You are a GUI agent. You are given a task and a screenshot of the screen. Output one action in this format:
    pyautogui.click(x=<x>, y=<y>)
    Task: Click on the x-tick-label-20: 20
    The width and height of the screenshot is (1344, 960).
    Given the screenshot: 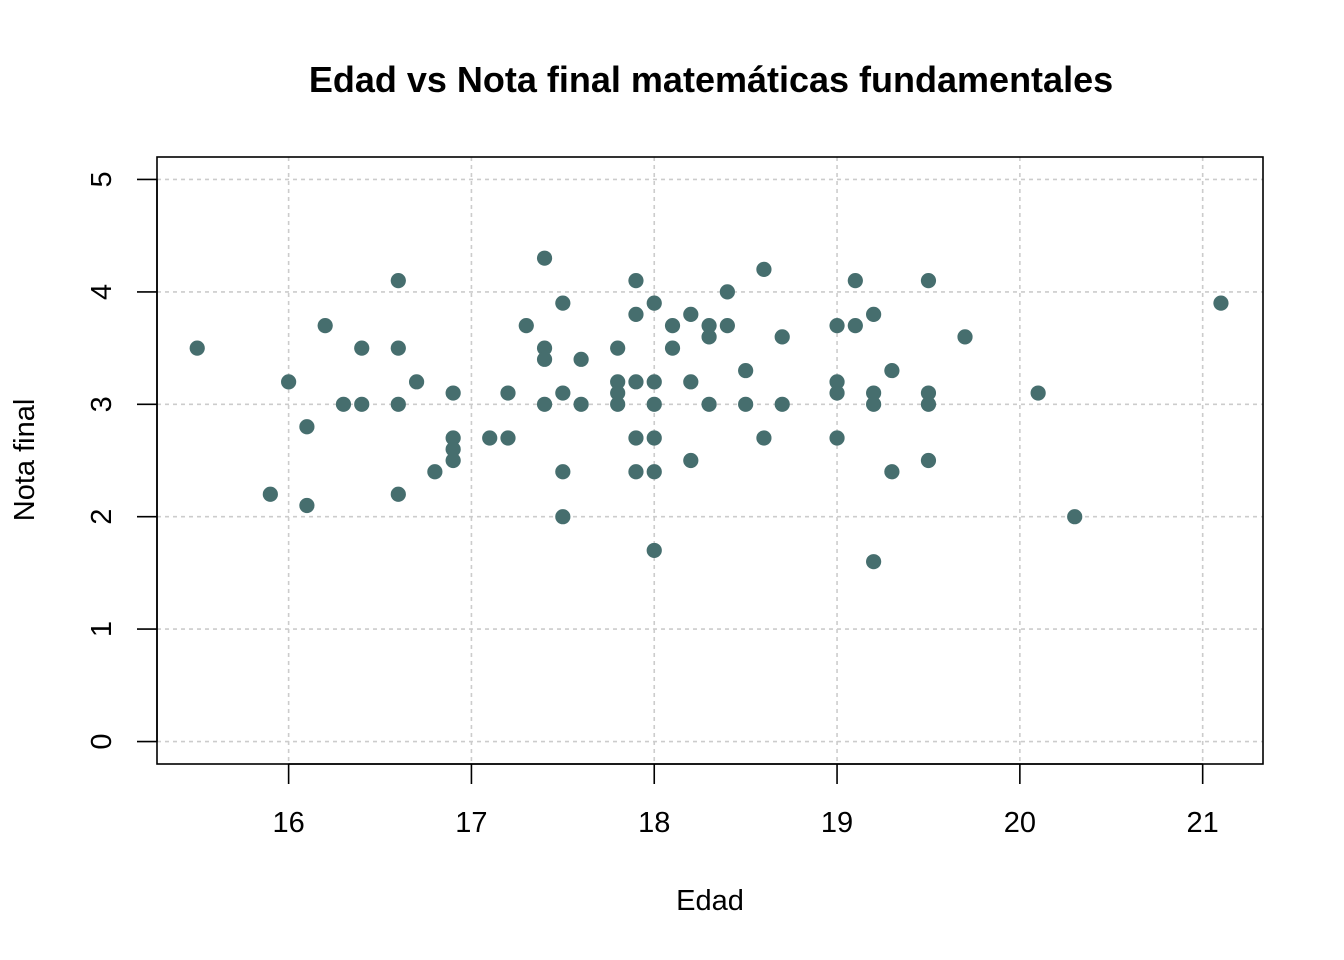 What is the action you would take?
    pyautogui.click(x=1020, y=823)
    